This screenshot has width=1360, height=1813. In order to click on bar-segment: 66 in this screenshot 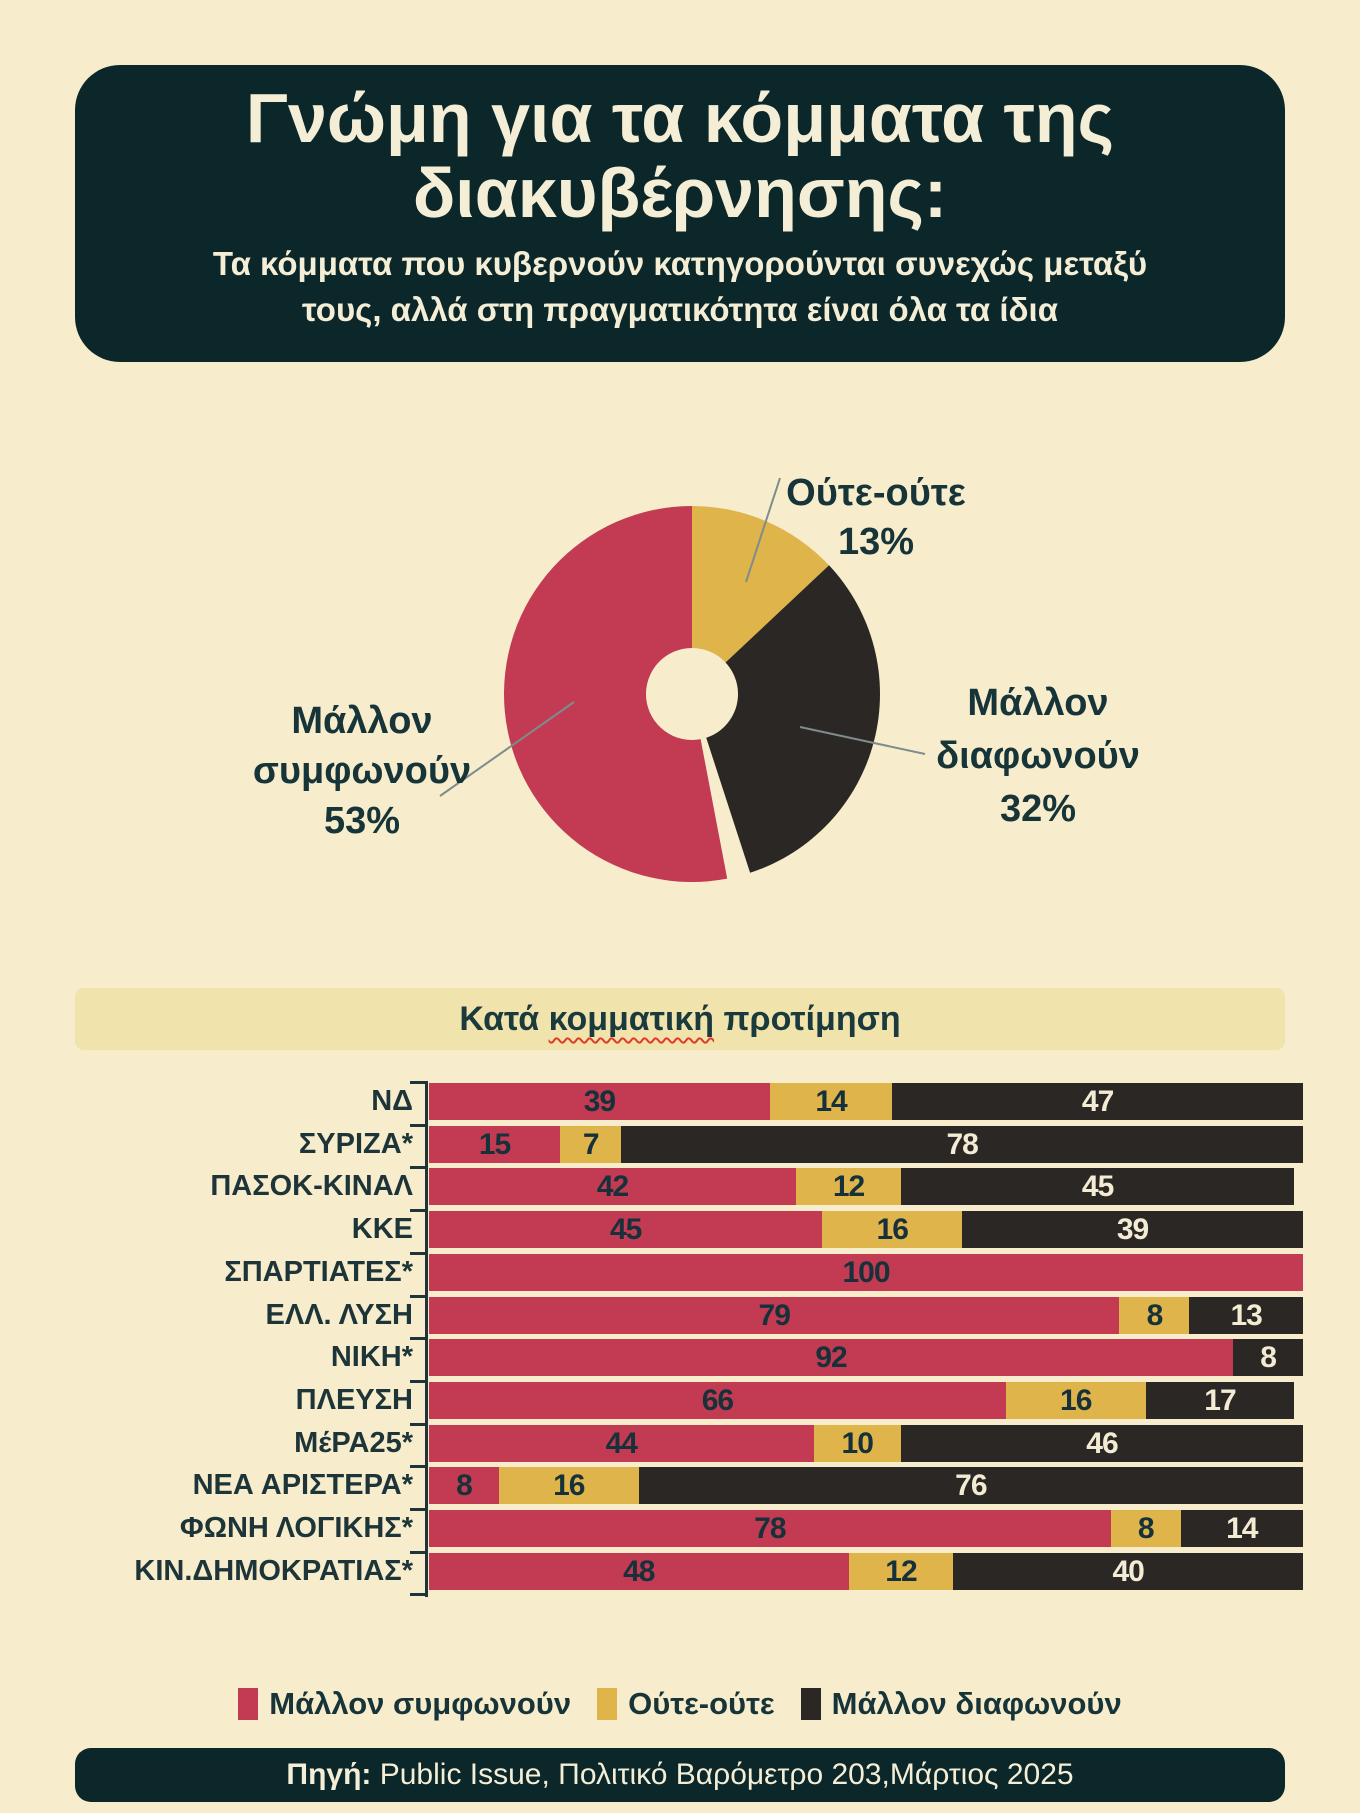, I will do `click(717, 1400)`.